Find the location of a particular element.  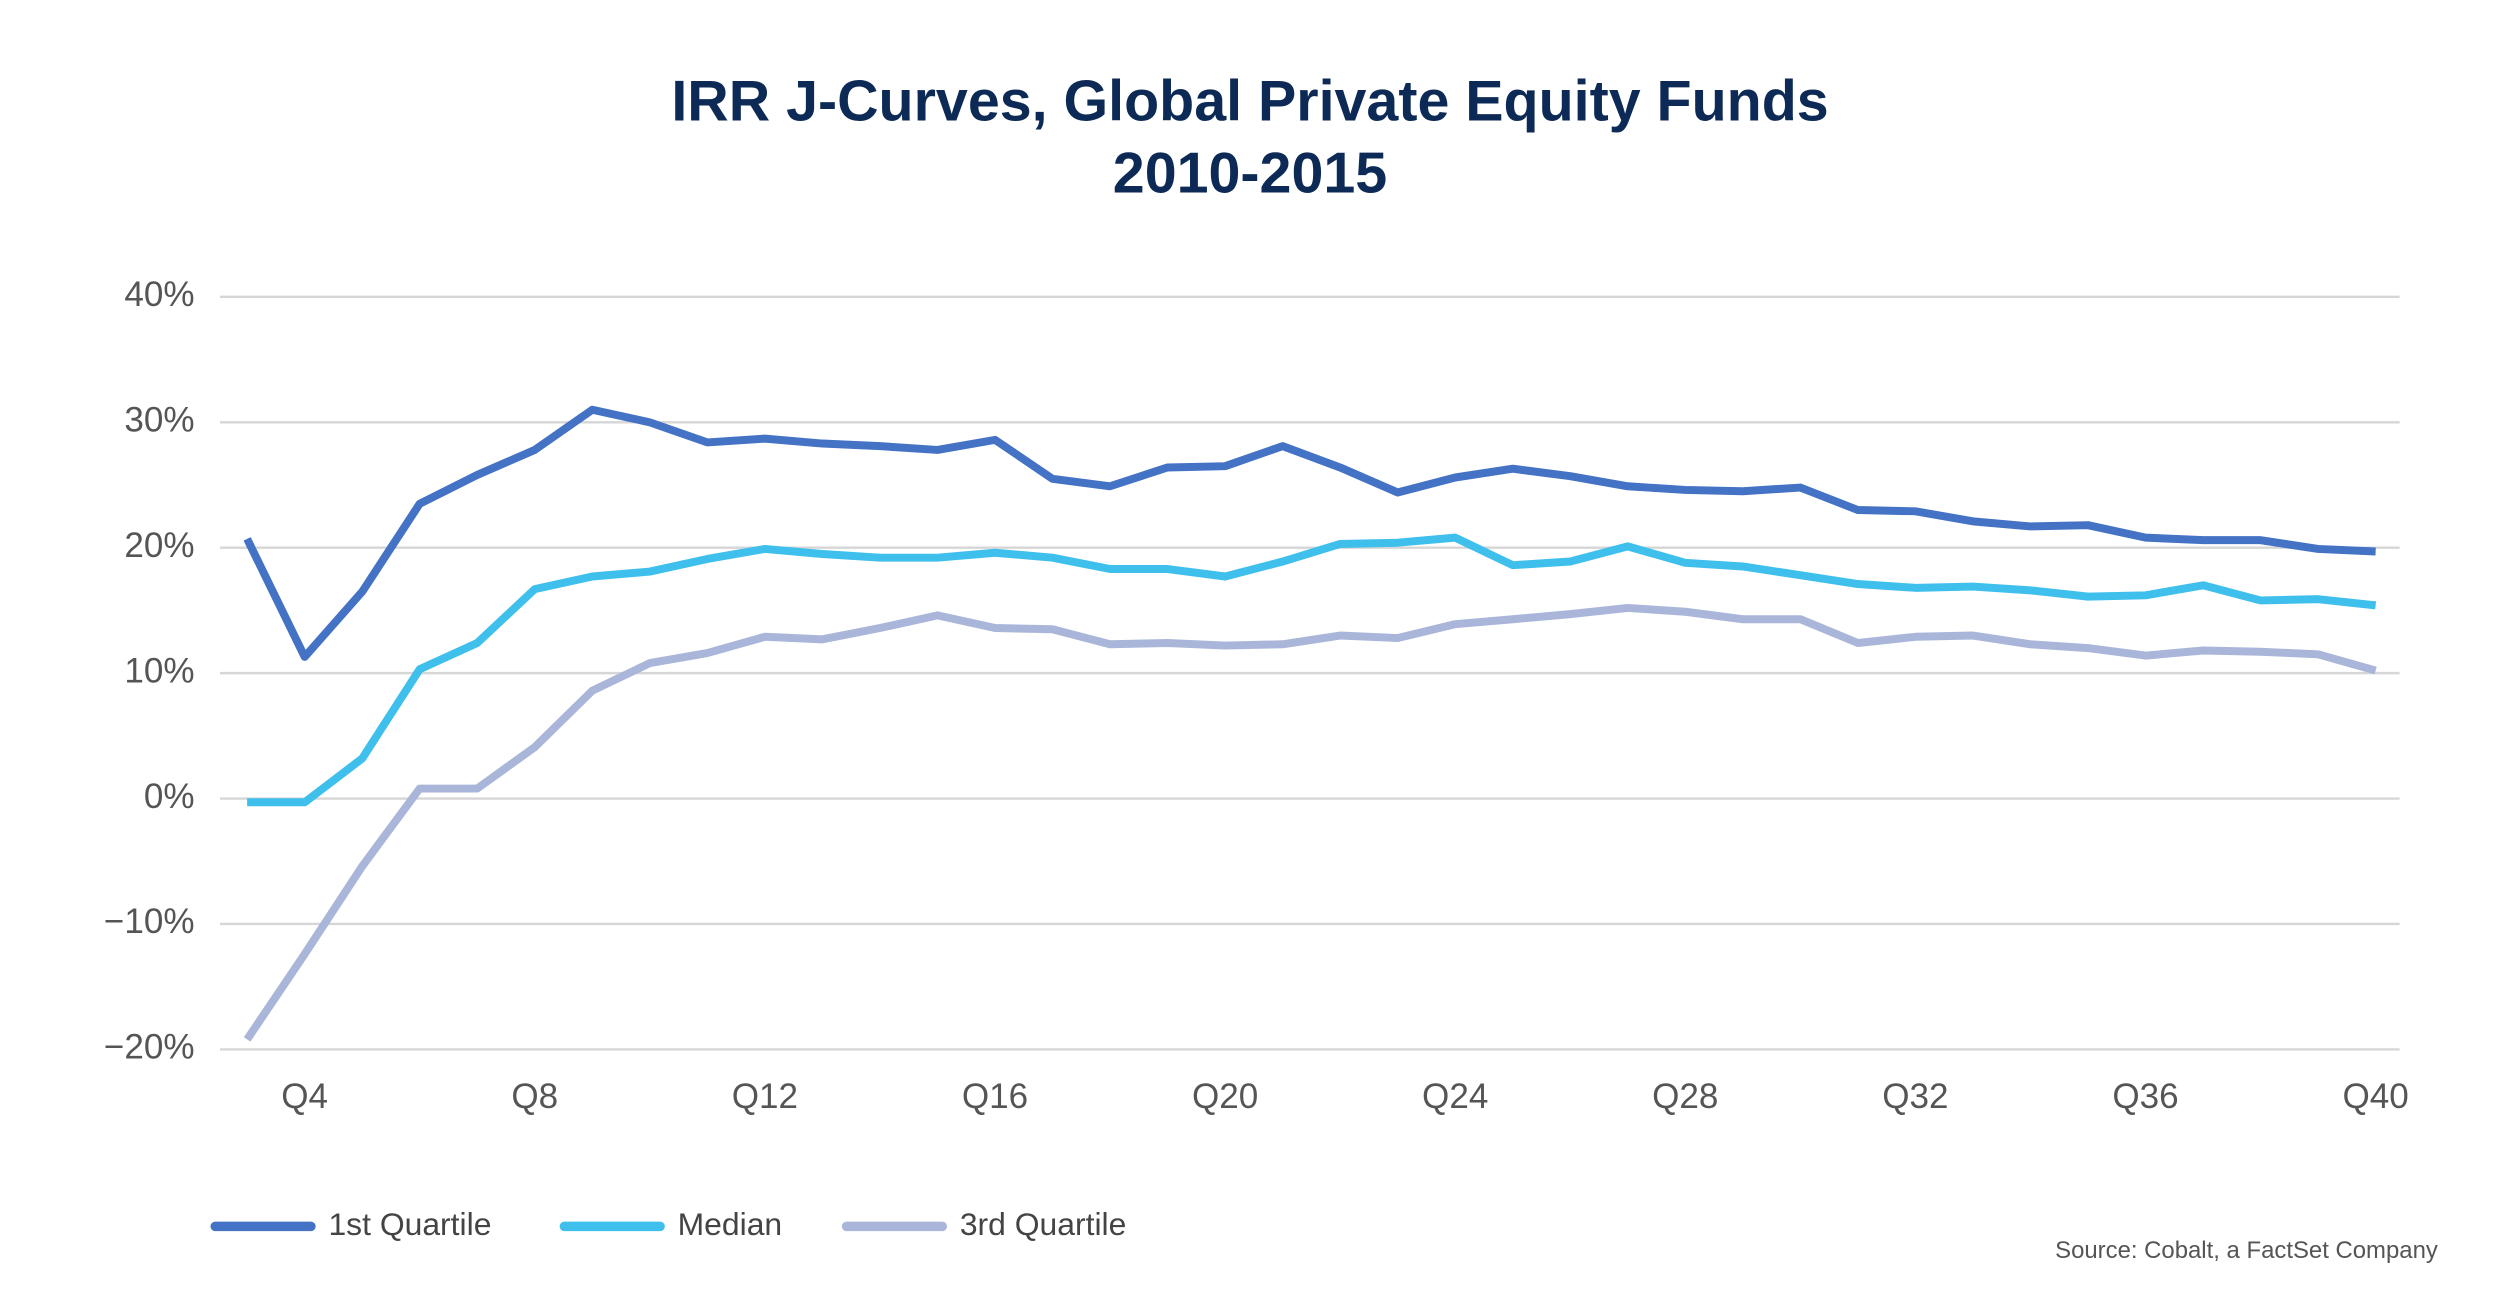

y-tick-label: −20% is located at coordinates (149, 1047).